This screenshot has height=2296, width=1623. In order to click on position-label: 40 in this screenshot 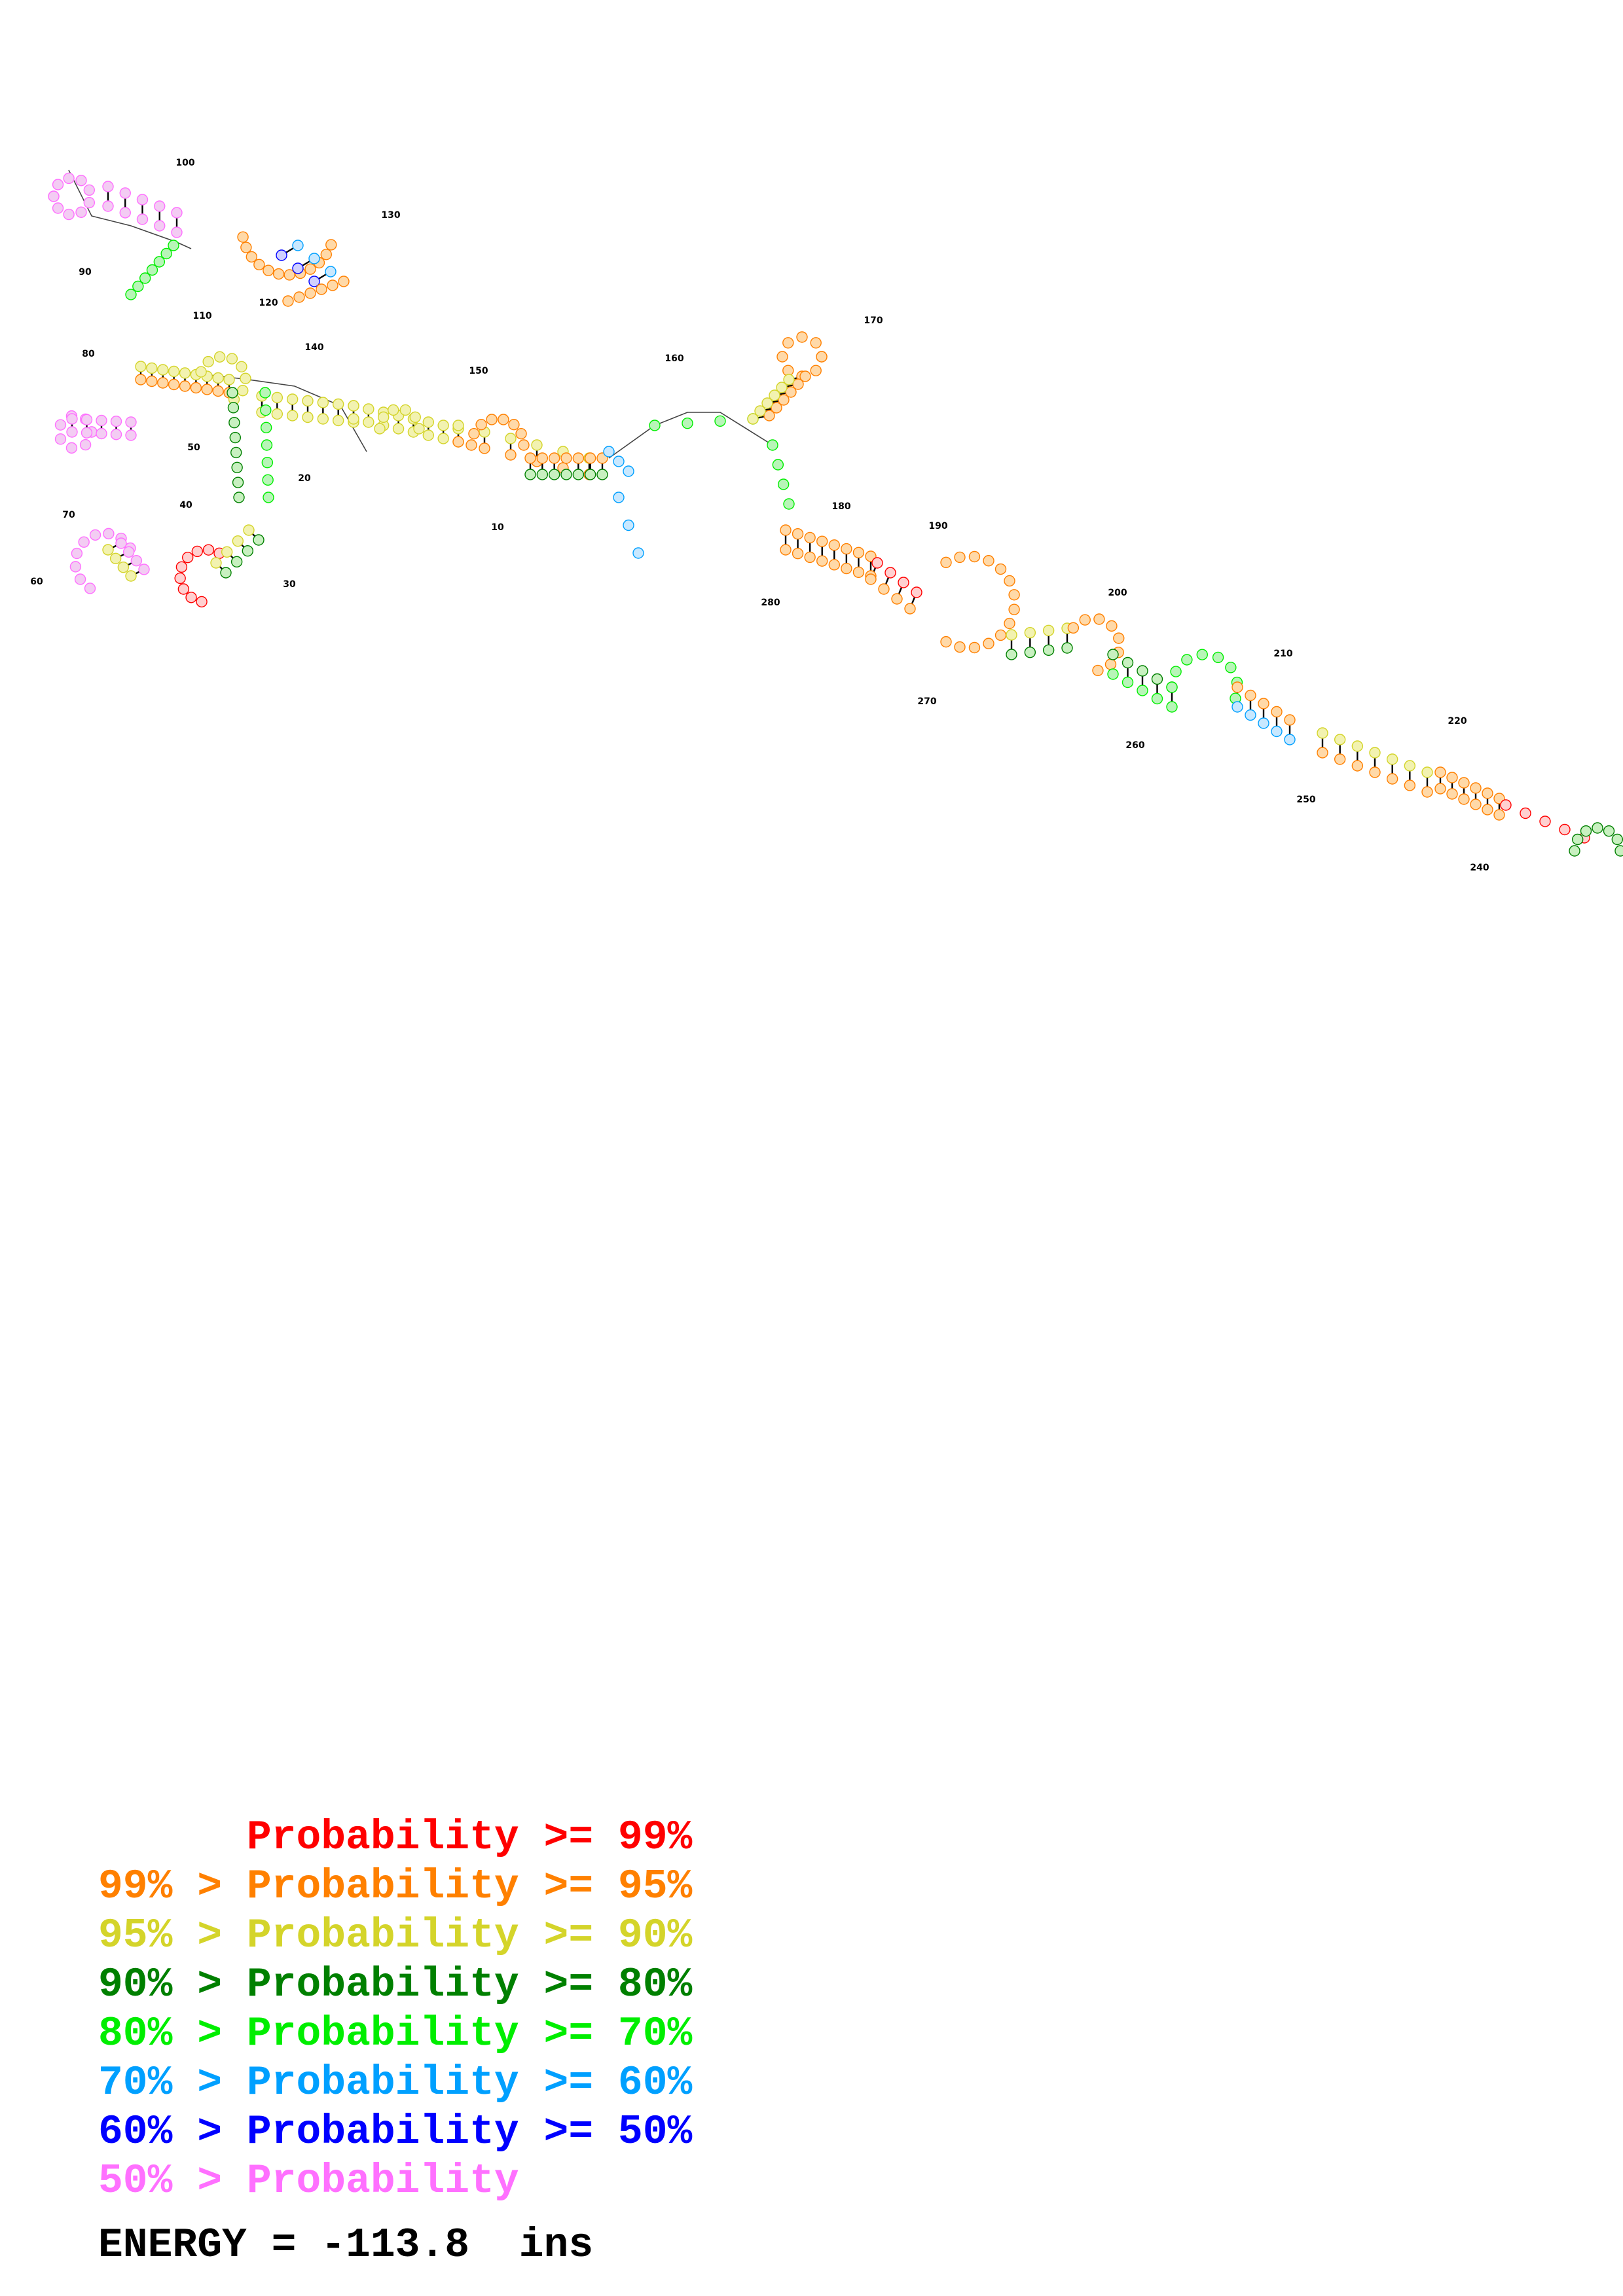, I will do `click(185, 505)`.